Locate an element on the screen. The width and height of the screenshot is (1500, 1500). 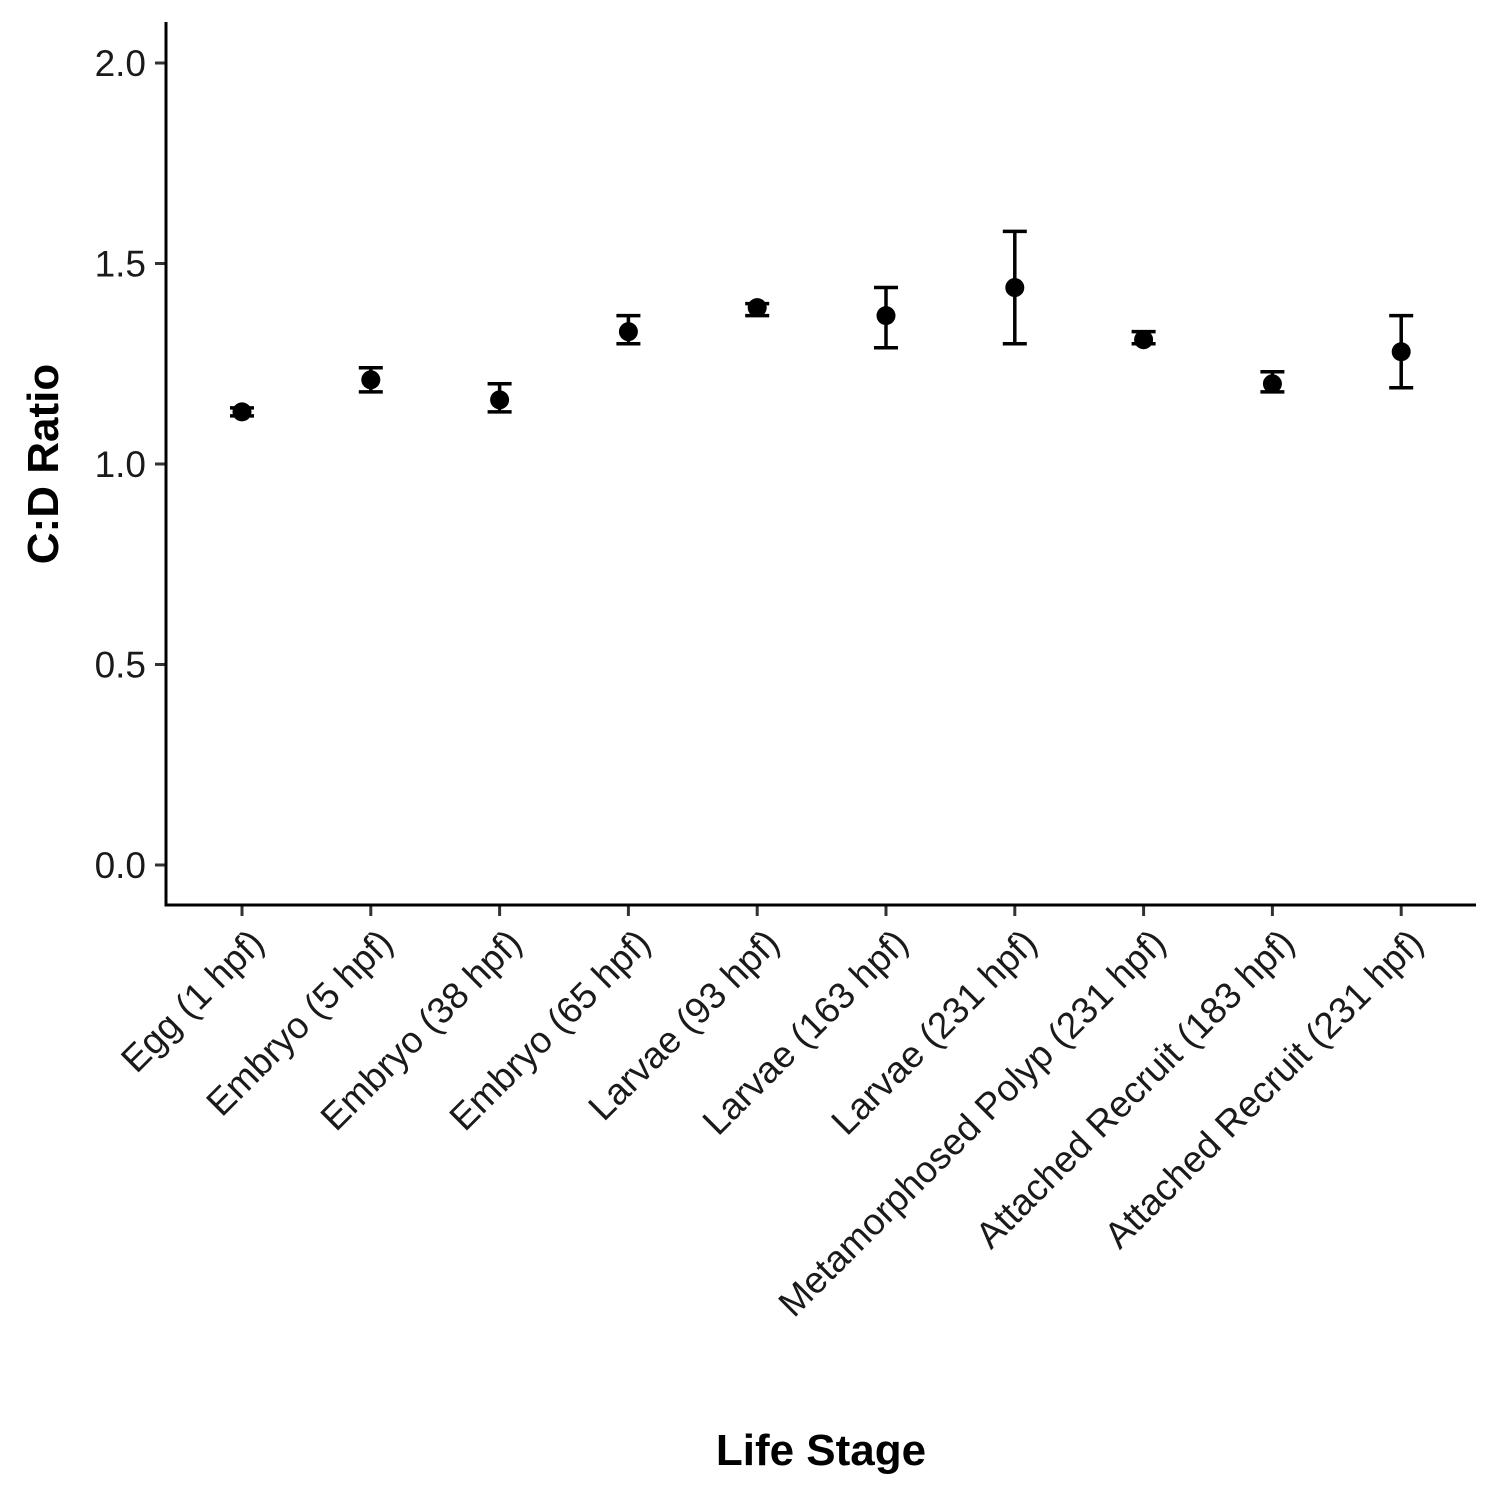
y-tick-label: 0.5 is located at coordinates (120, 665).